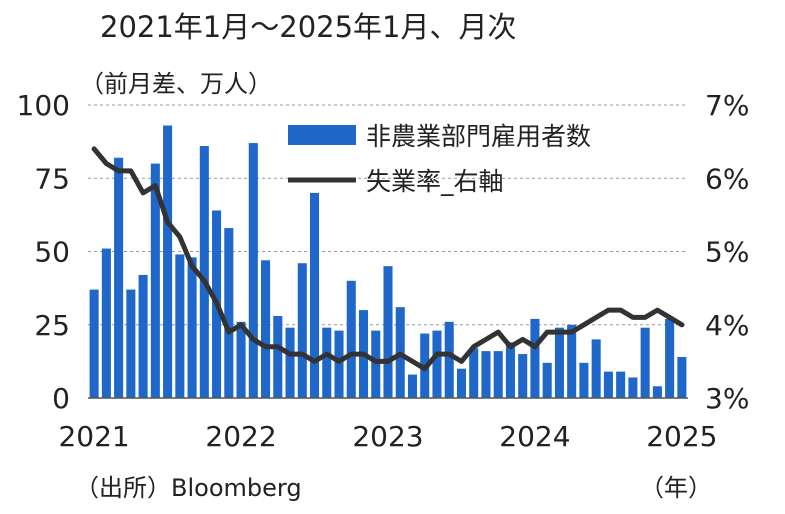 This screenshot has width=785, height=514. What do you see at coordinates (435, 181) in the screenshot?
I see `legend-line-label: 失業率_右軸` at bounding box center [435, 181].